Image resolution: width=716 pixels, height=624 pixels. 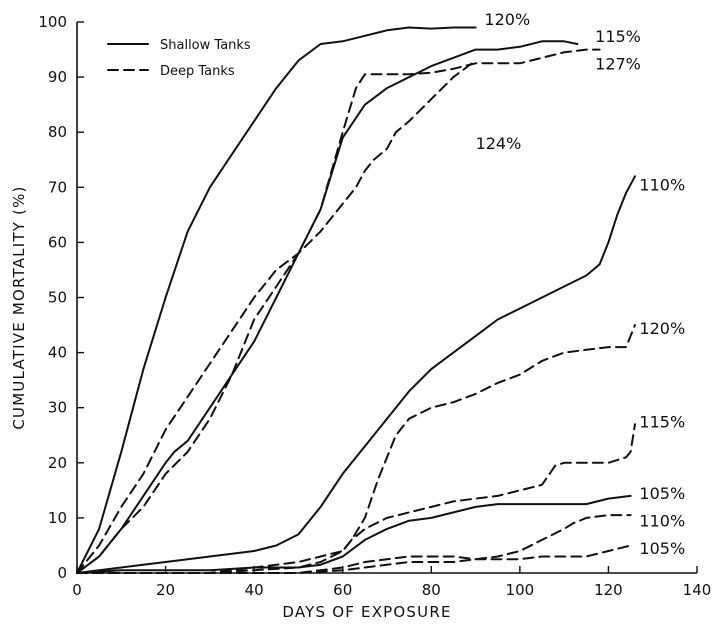 What do you see at coordinates (697, 590) in the screenshot?
I see `x-tick-label: 140` at bounding box center [697, 590].